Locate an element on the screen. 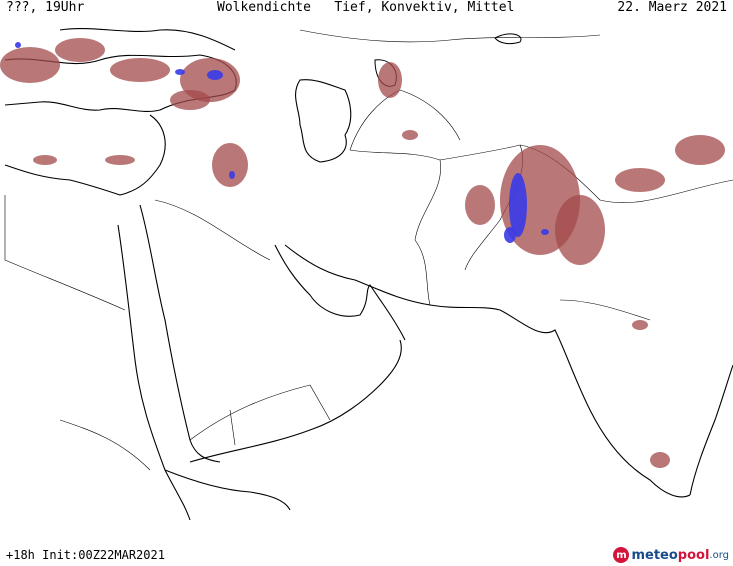 This screenshot has height=566, width=733. coastline-iran-south is located at coordinates (392, 277).